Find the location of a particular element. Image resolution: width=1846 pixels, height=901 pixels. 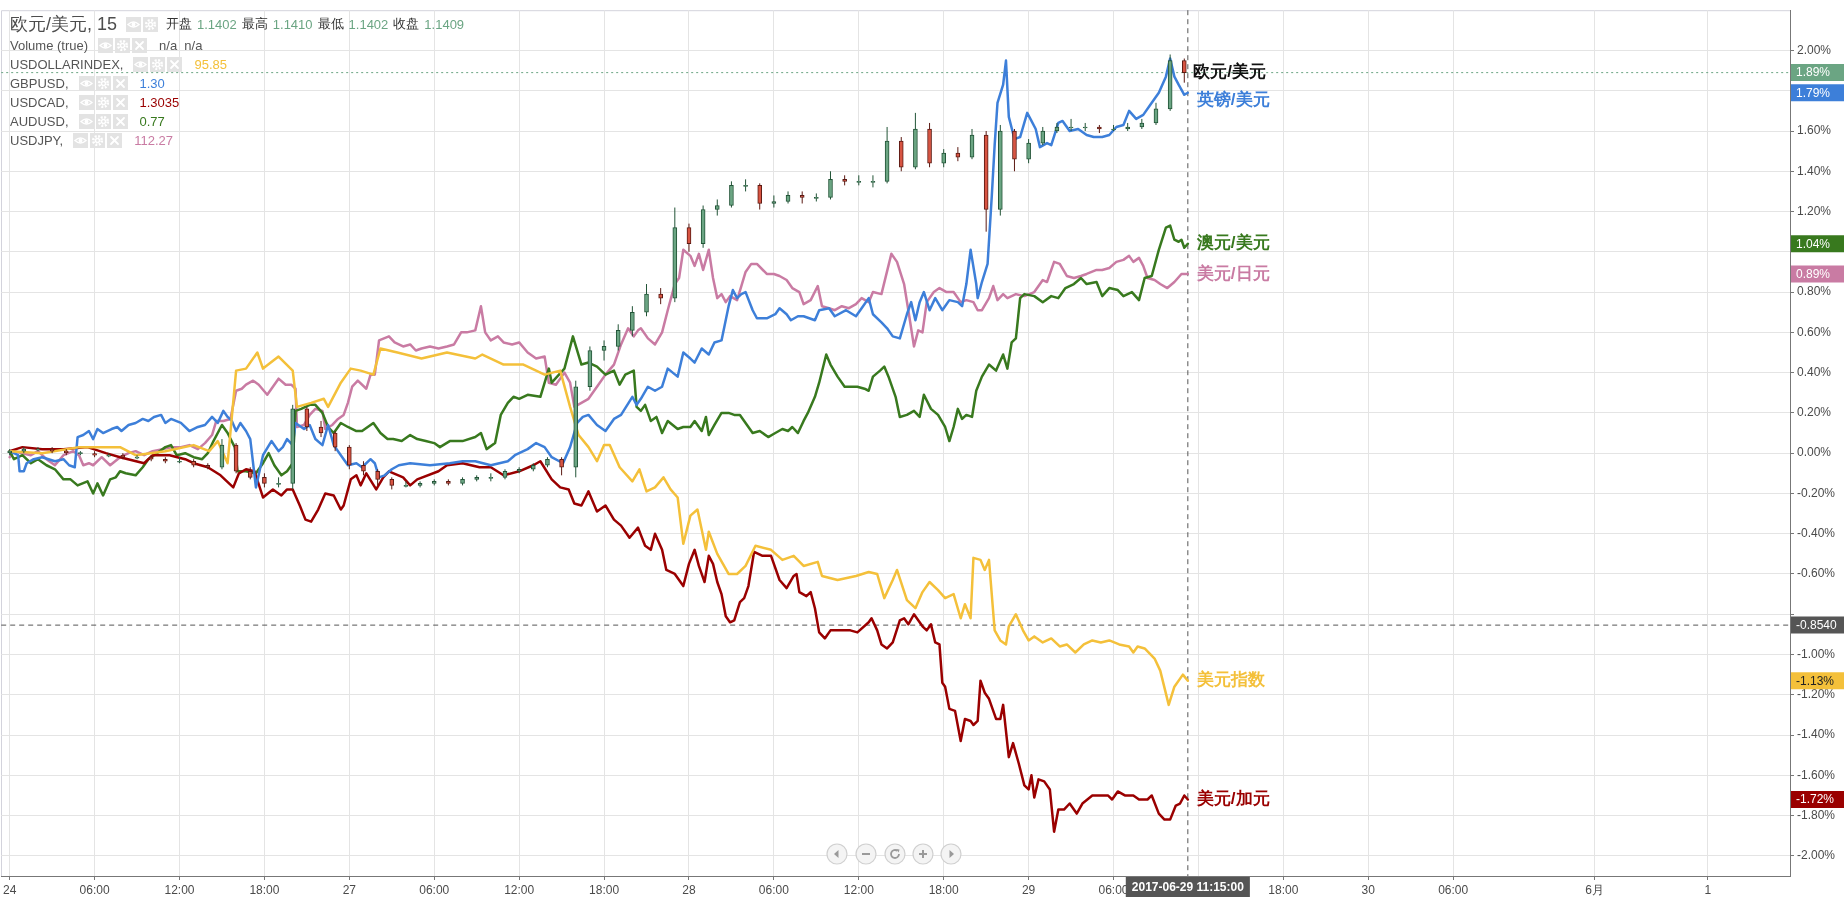

annotation: 112.27 is located at coordinates (154, 140).